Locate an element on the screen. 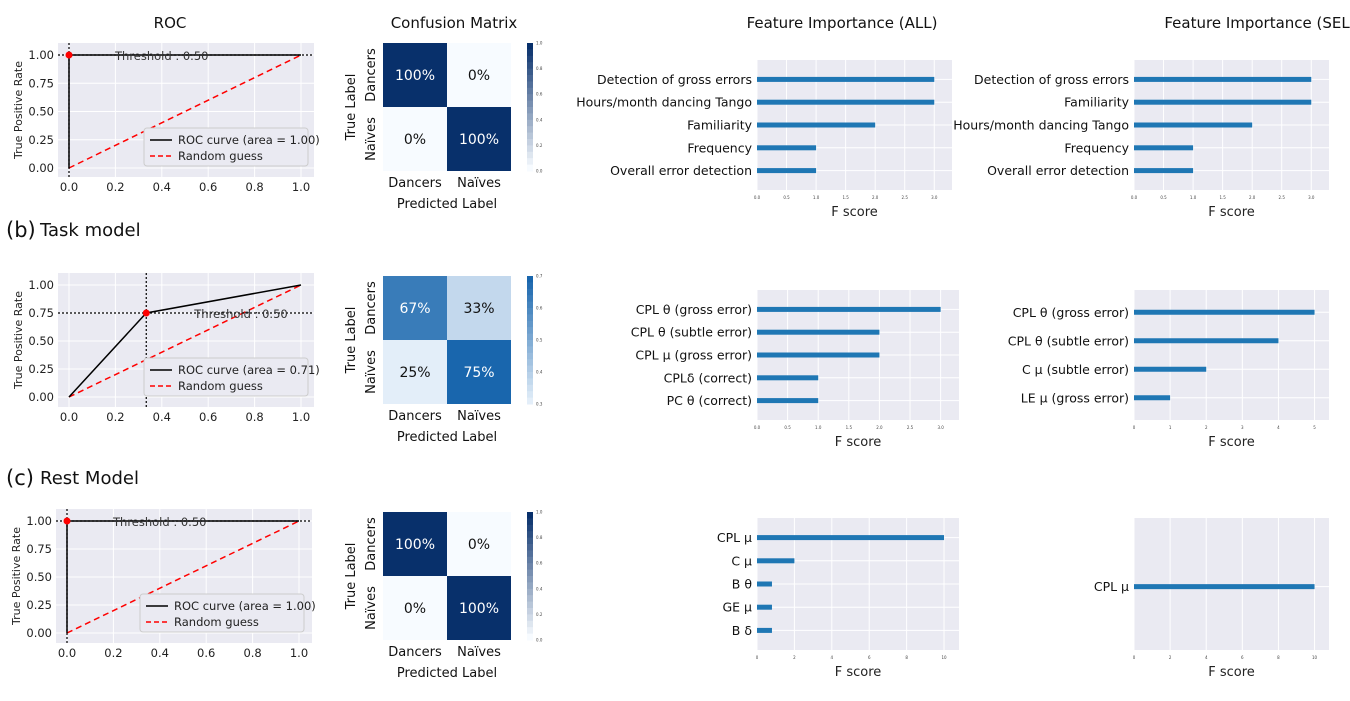 The image size is (1350, 701). matrix-cell-label: 25% is located at coordinates (414, 373).